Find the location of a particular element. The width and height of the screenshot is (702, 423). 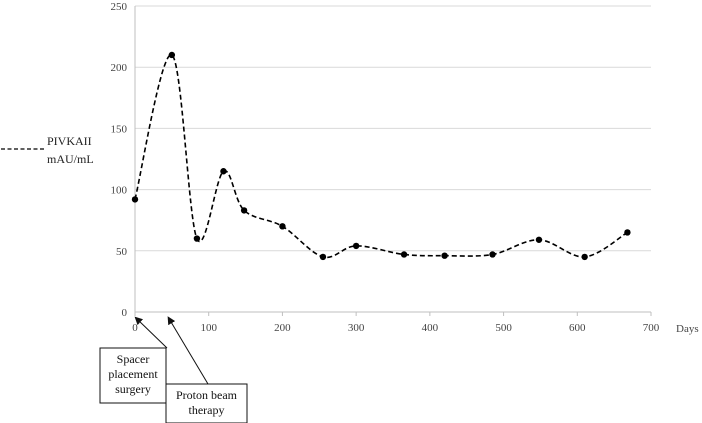

annotation-text: surgery is located at coordinates (133, 389).